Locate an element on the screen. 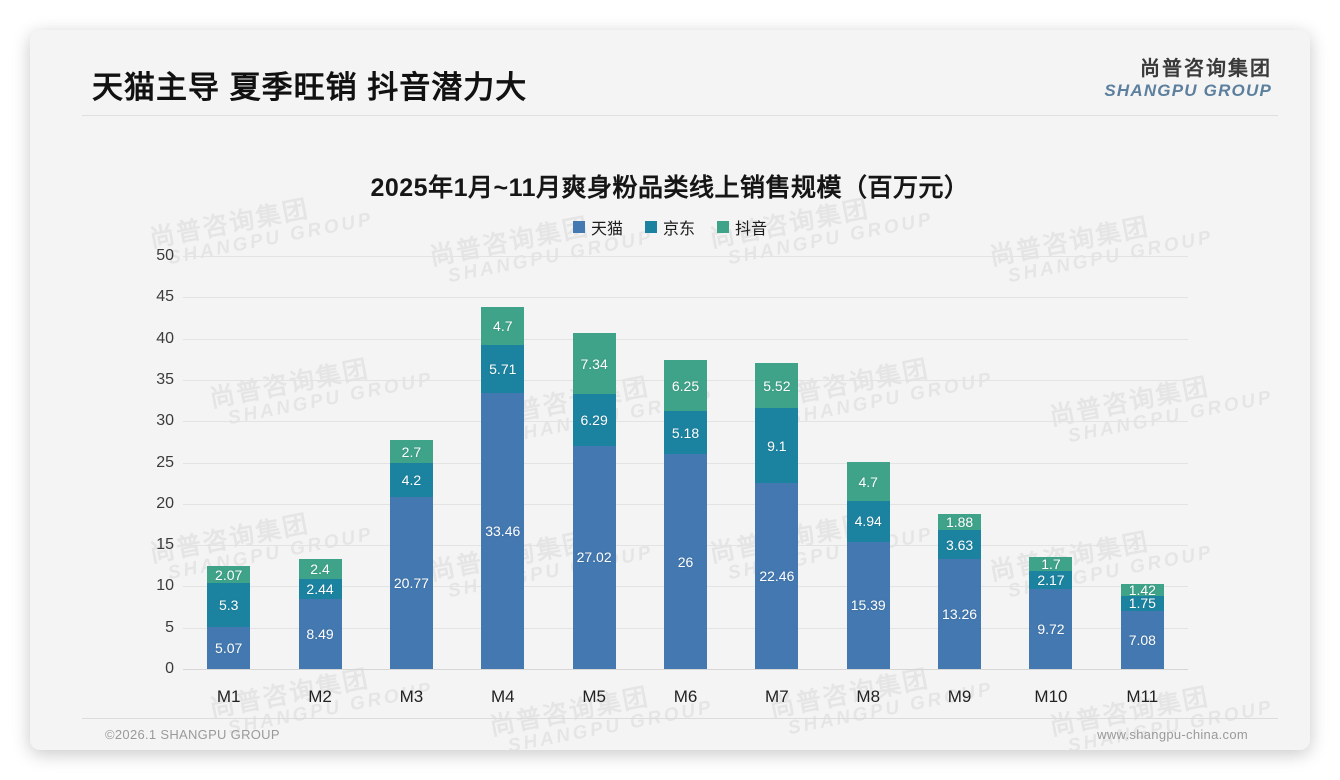 Image resolution: width=1340 pixels, height=780 pixels. company-logo: 尚普咨询集团 SHANGPU GROUP is located at coordinates (1188, 79).